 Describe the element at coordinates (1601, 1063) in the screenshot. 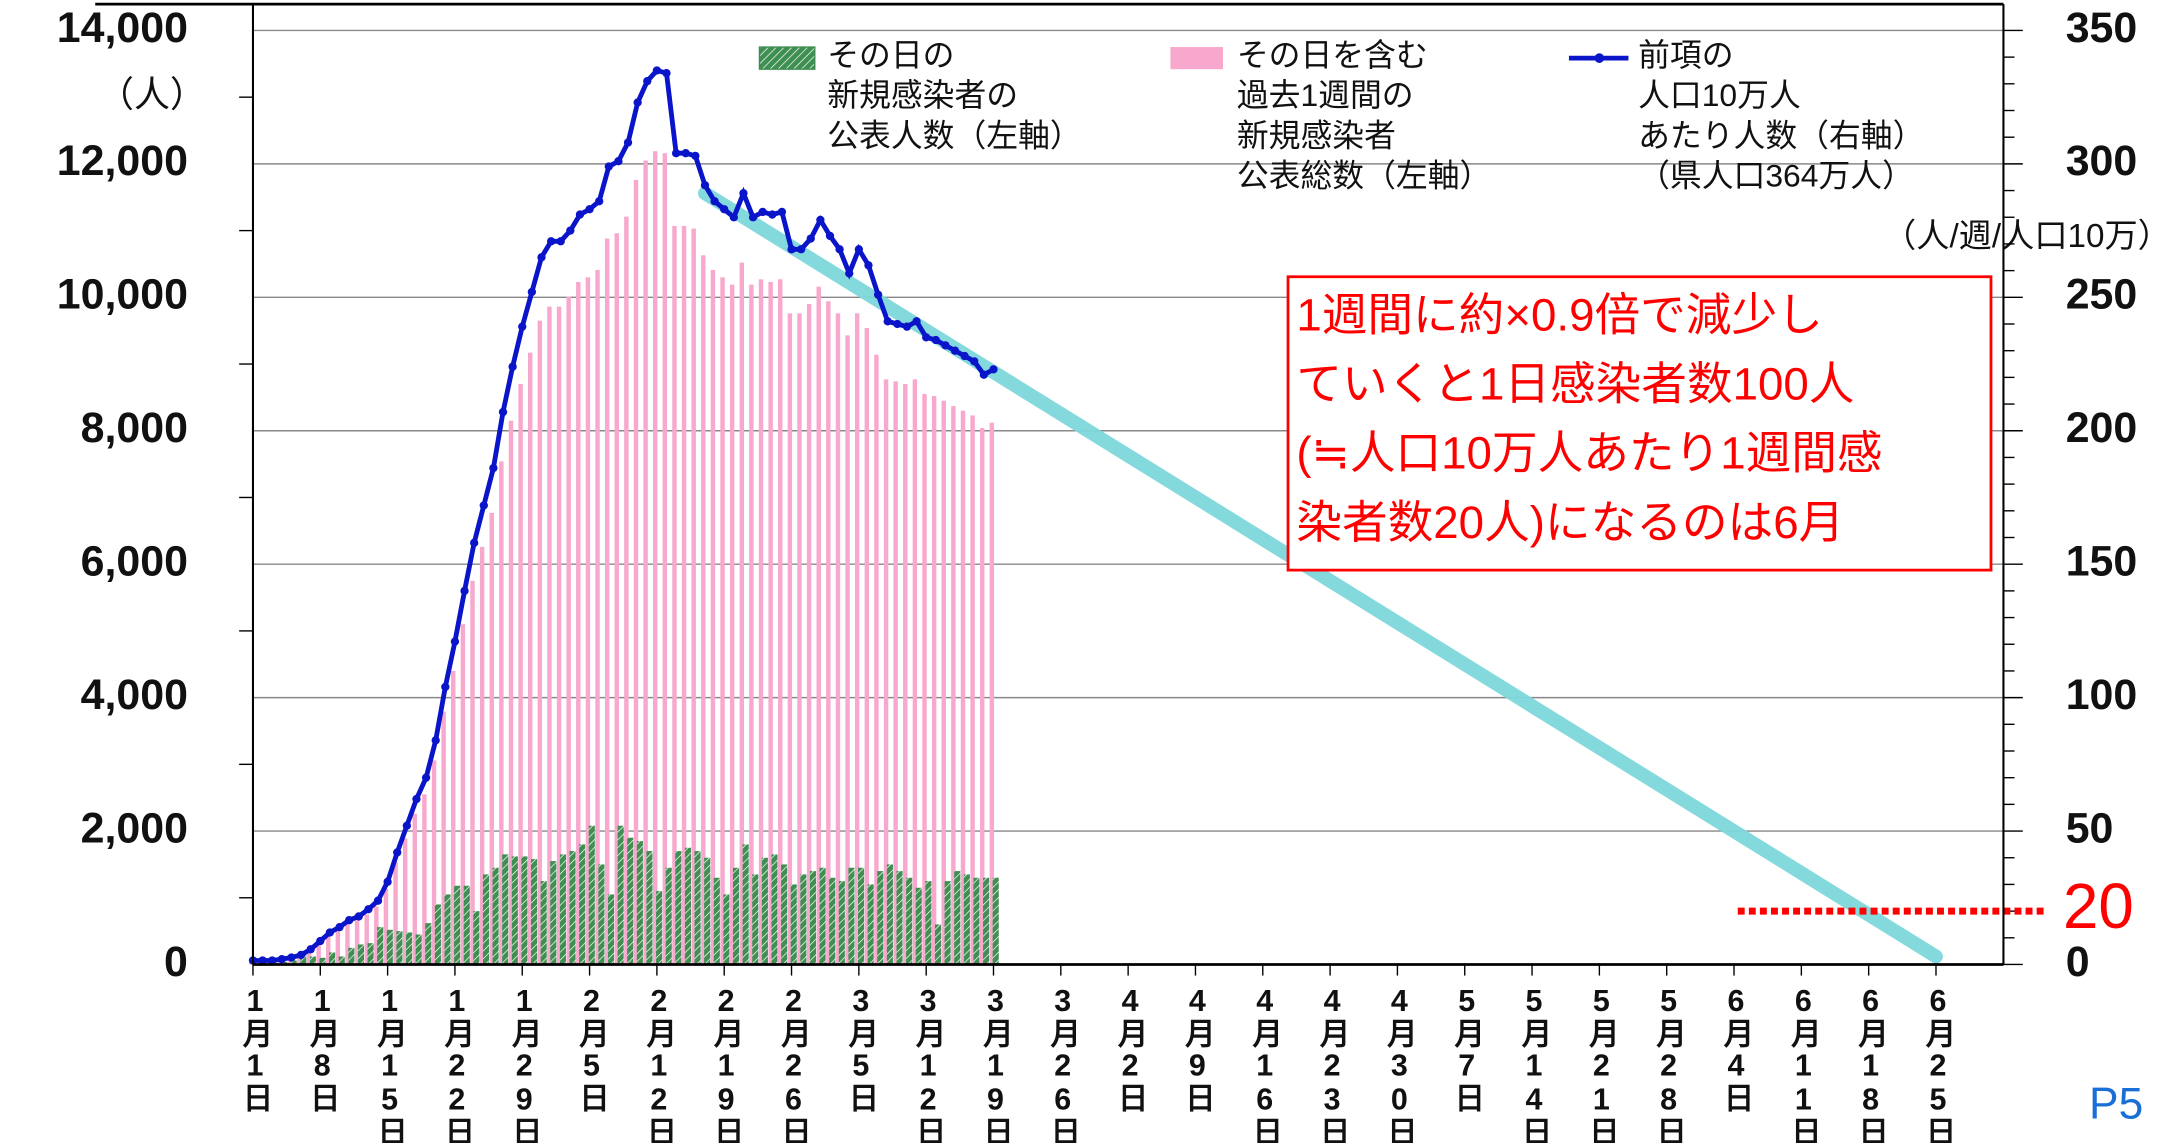

I see `x-tick-label: 5月21日` at that location.